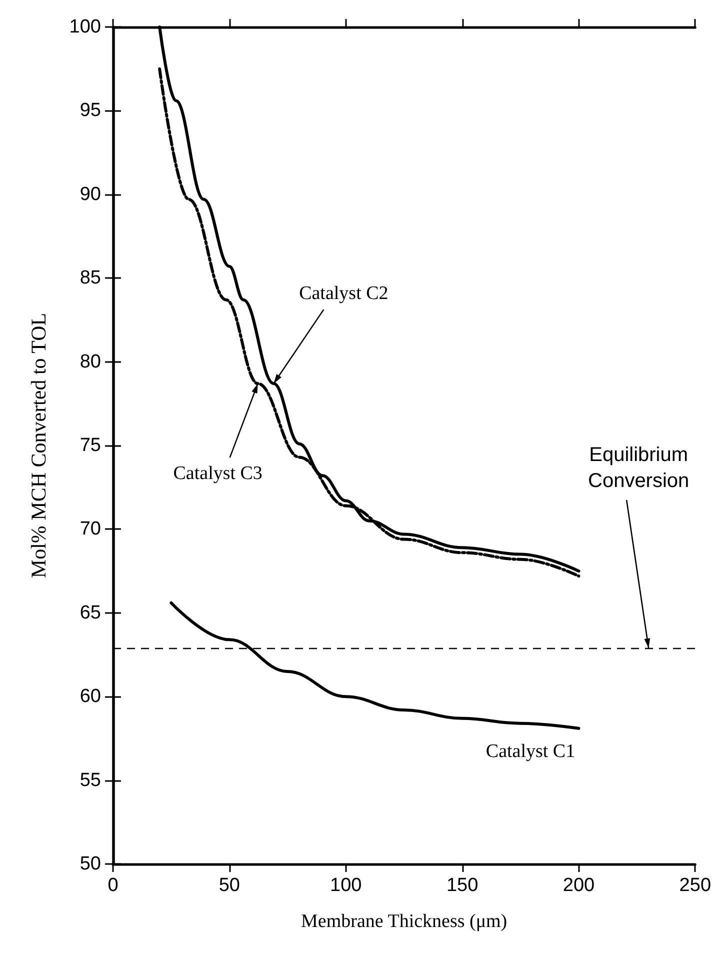  What do you see at coordinates (90, 445) in the screenshot?
I see `y-tick-label: 75` at bounding box center [90, 445].